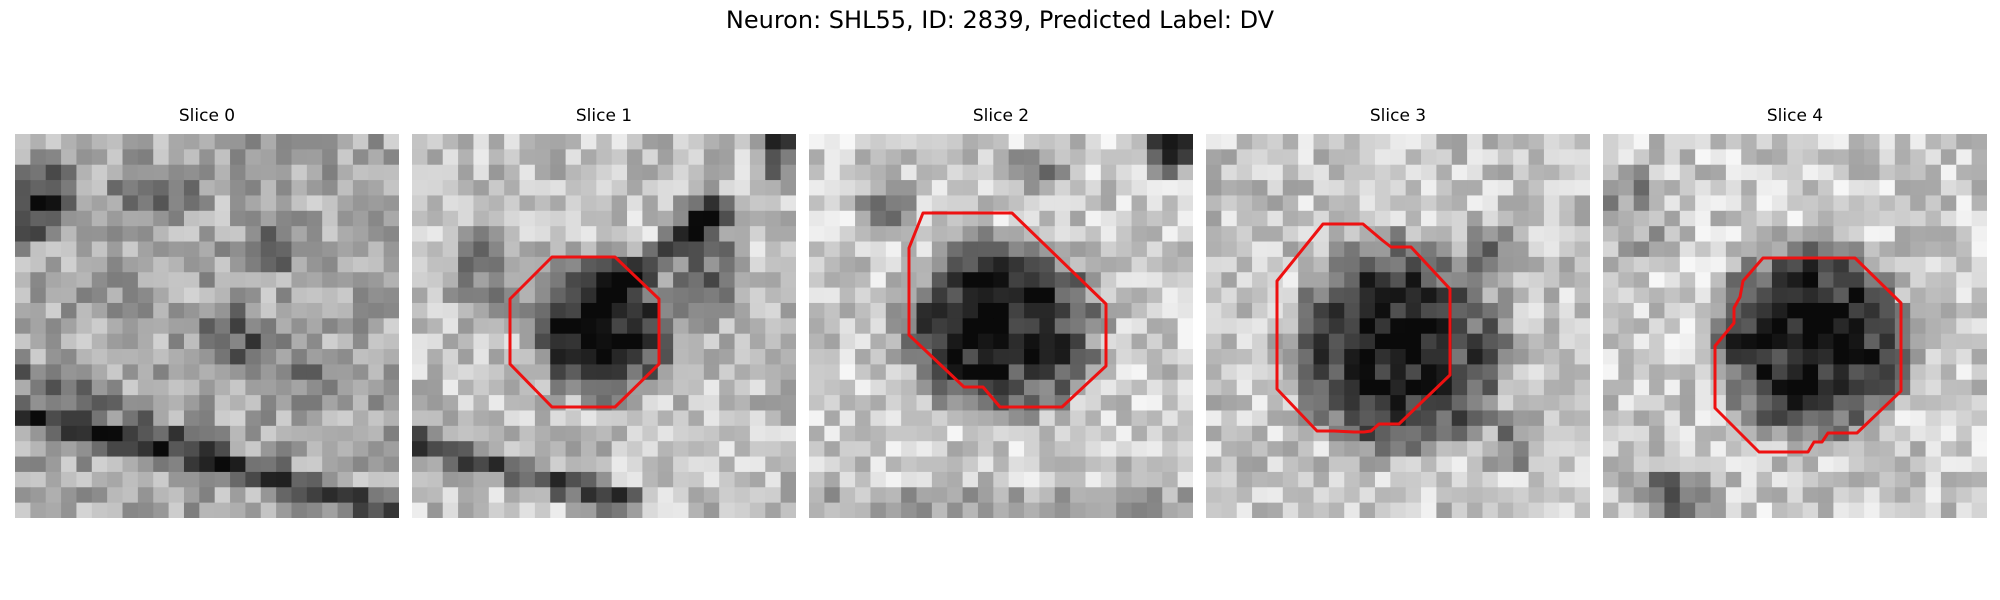 The image size is (2000, 600). Describe the element at coordinates (1398, 116) in the screenshot. I see `slice-title-3: Slice 3` at that location.